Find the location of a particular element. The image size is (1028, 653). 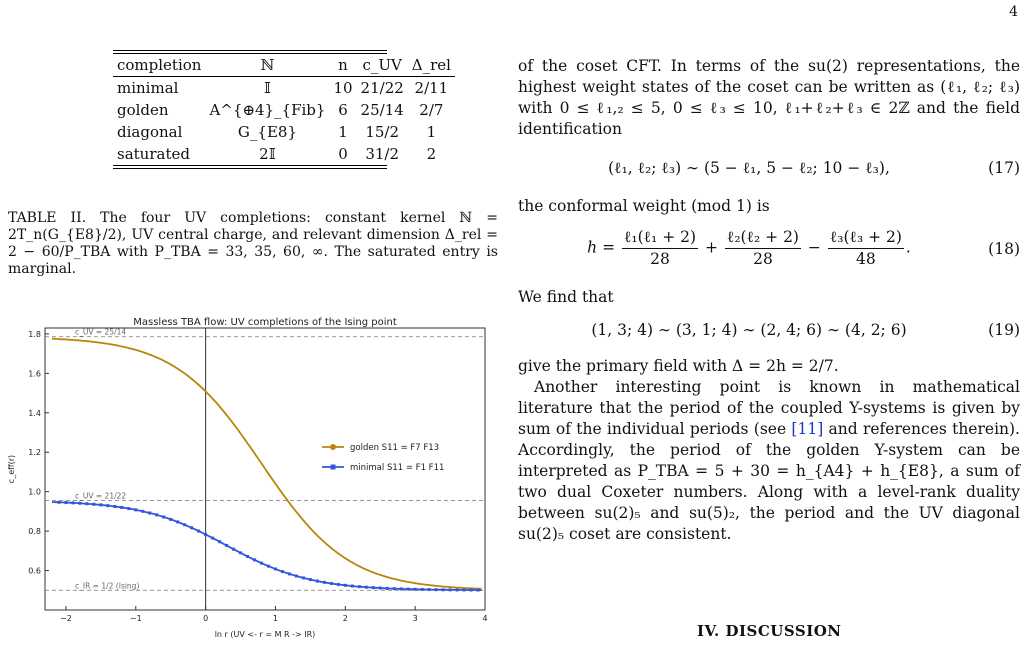

x-tick-label: 3 is located at coordinates (415, 618).